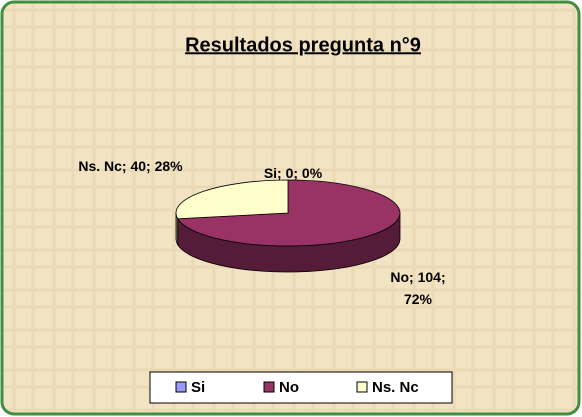 Image resolution: width=582 pixels, height=417 pixels. What do you see at coordinates (293, 173) in the screenshot?
I see `data-label: Si; 0; 0%` at bounding box center [293, 173].